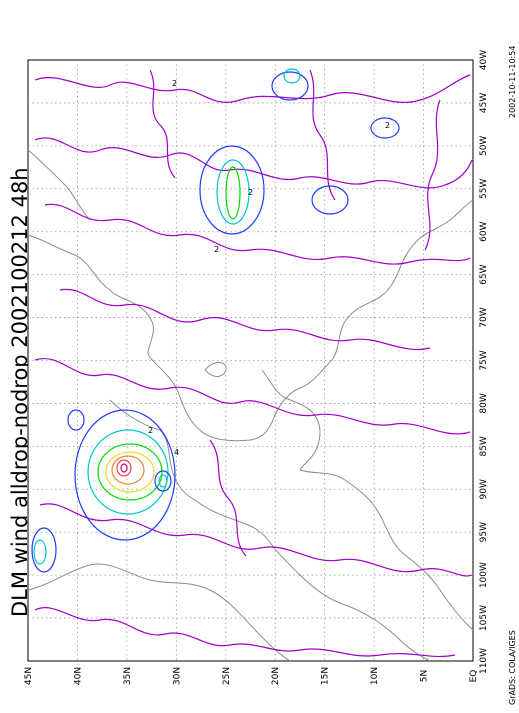 This screenshot has width=519, height=713. What do you see at coordinates (512, 667) in the screenshot?
I see `credit-label: GrADS: COLA/IGES` at bounding box center [512, 667].